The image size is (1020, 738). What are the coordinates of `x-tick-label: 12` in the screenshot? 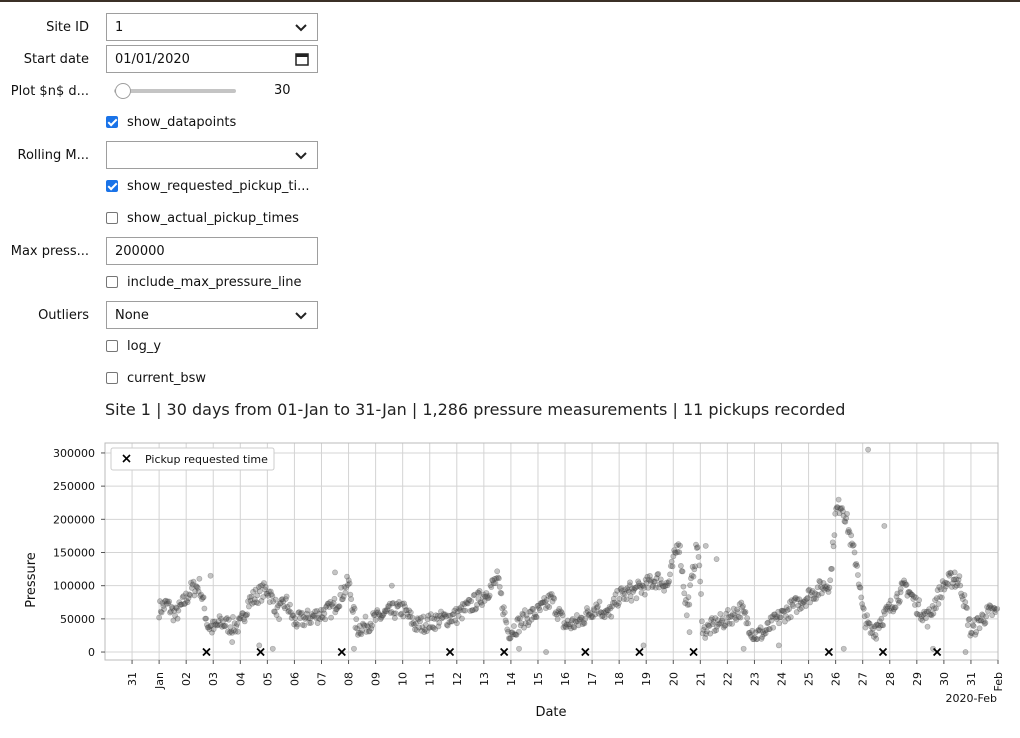 It's located at (457, 679).